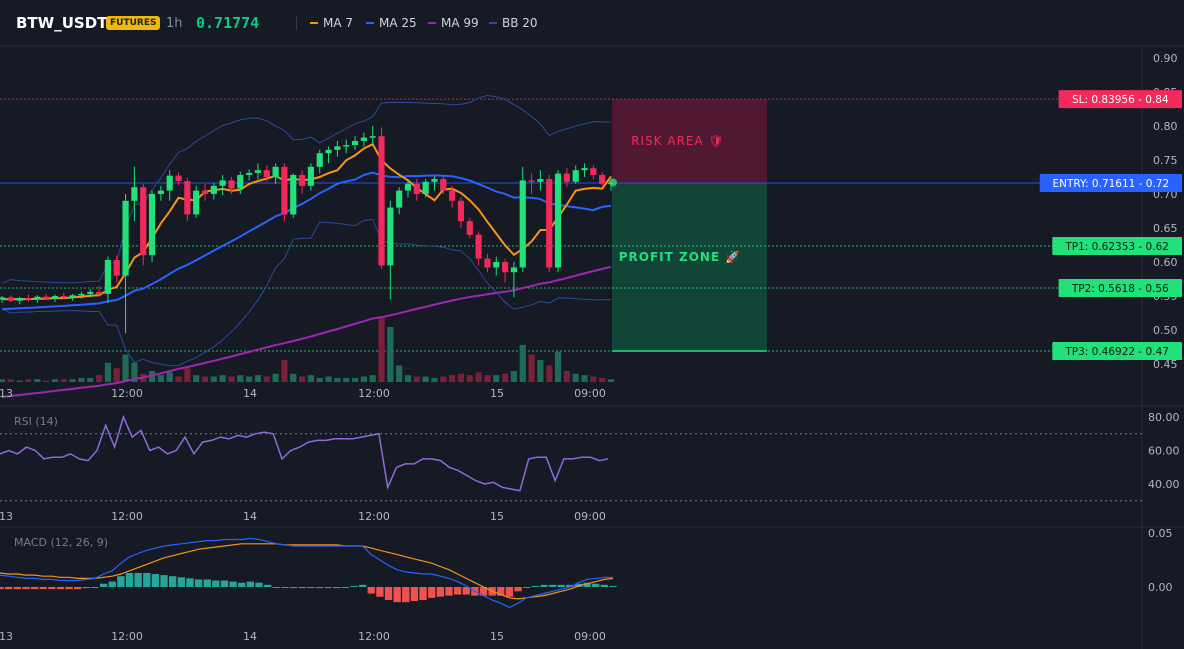 This screenshot has height=649, width=1184. What do you see at coordinates (613, 182) in the screenshot?
I see `last-price-marker` at bounding box center [613, 182].